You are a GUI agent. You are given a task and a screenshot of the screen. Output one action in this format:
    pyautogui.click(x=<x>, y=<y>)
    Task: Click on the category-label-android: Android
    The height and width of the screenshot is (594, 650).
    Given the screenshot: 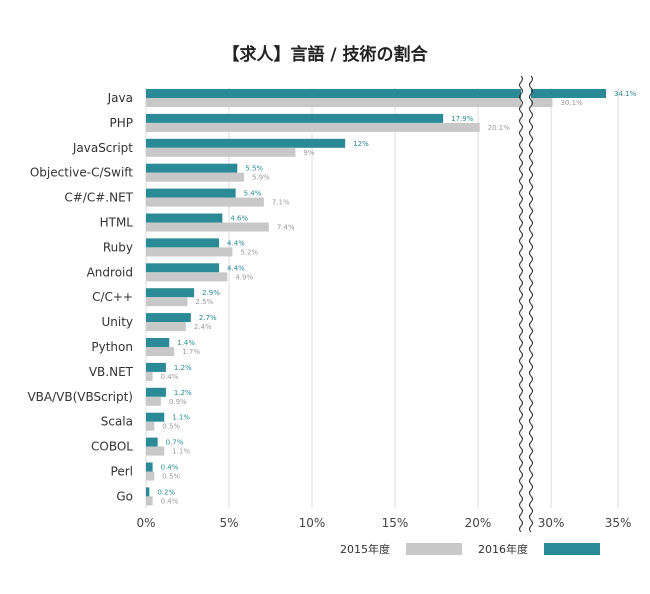 What is the action you would take?
    pyautogui.click(x=110, y=272)
    